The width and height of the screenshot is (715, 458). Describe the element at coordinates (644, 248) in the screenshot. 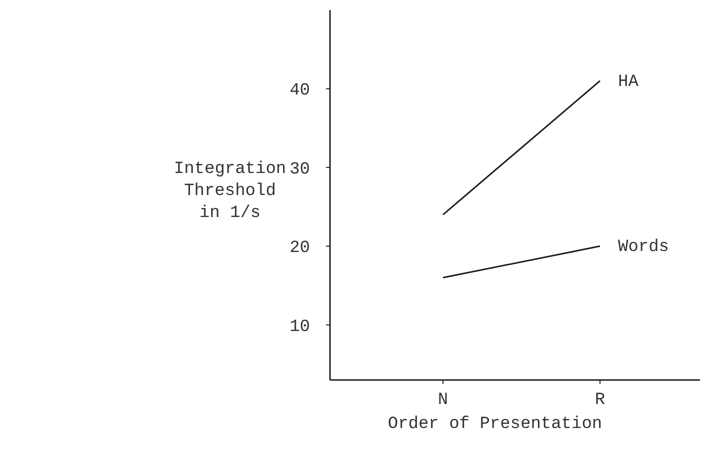

I see `series-label: Words` at that location.